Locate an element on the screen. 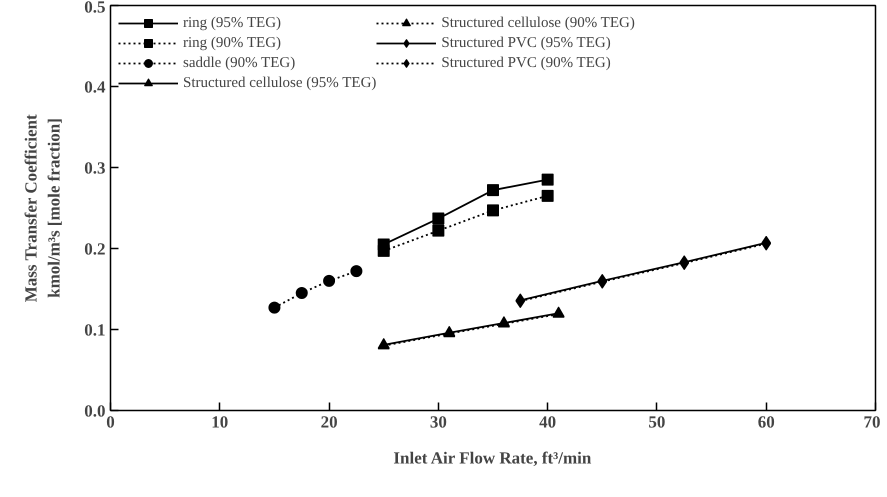 The image size is (887, 497). x-axis-title: Inlet Air Flow Rate, ft³/min is located at coordinates (492, 458).